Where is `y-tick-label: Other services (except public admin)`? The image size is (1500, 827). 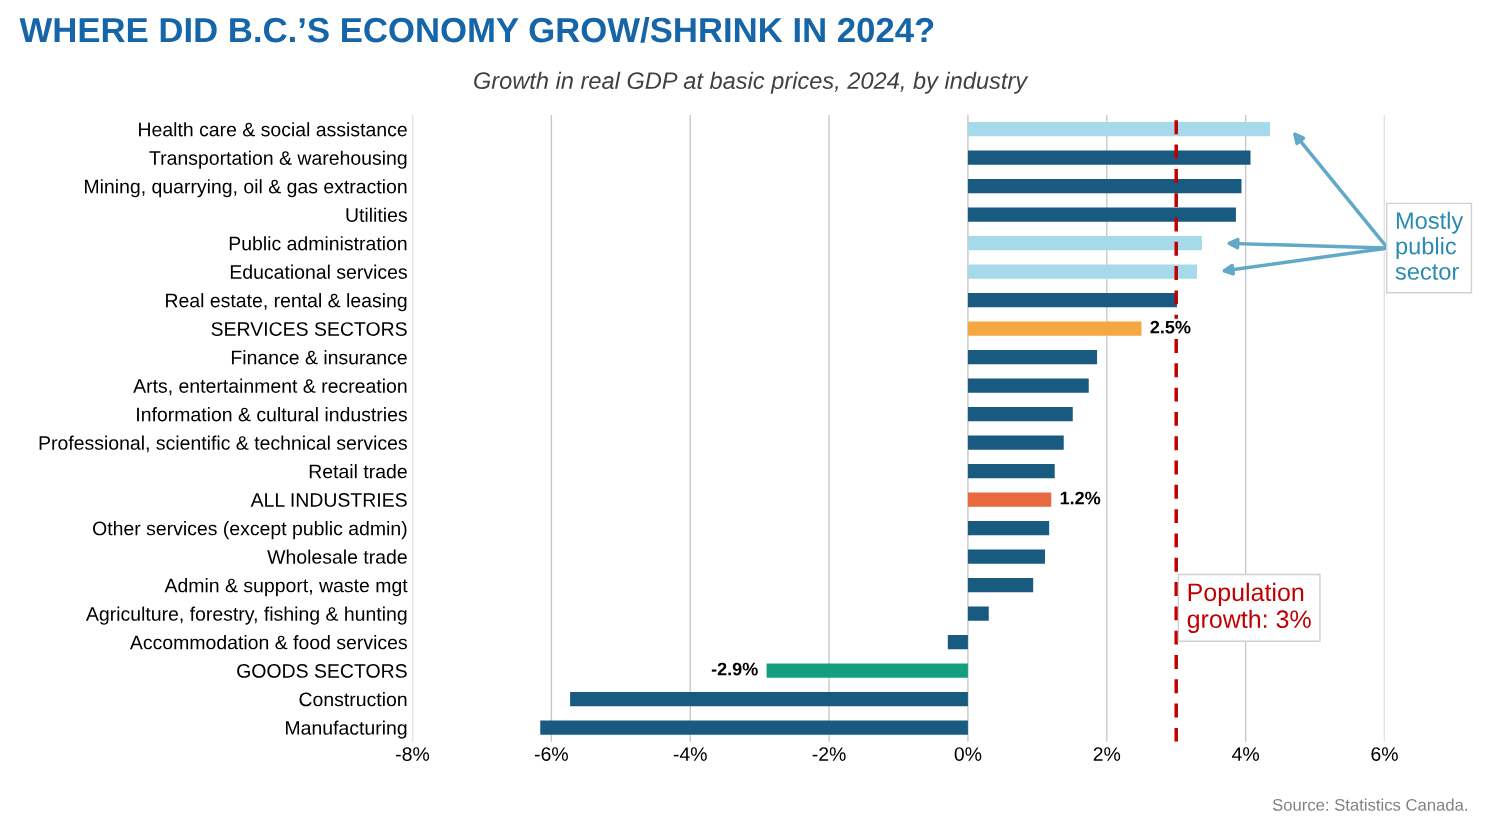
y-tick-label: Other services (except public admin) is located at coordinates (250, 530).